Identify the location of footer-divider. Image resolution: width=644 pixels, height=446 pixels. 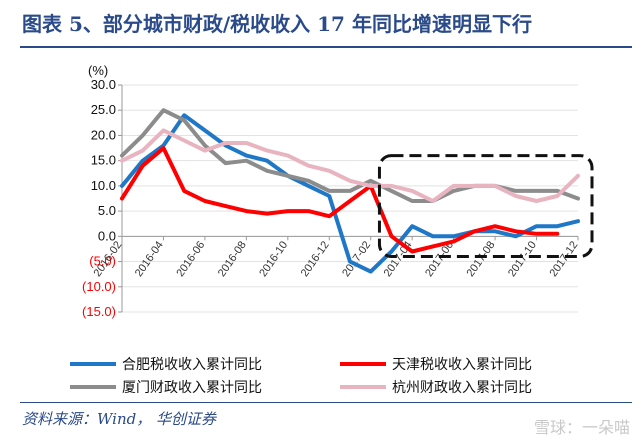
(326, 402).